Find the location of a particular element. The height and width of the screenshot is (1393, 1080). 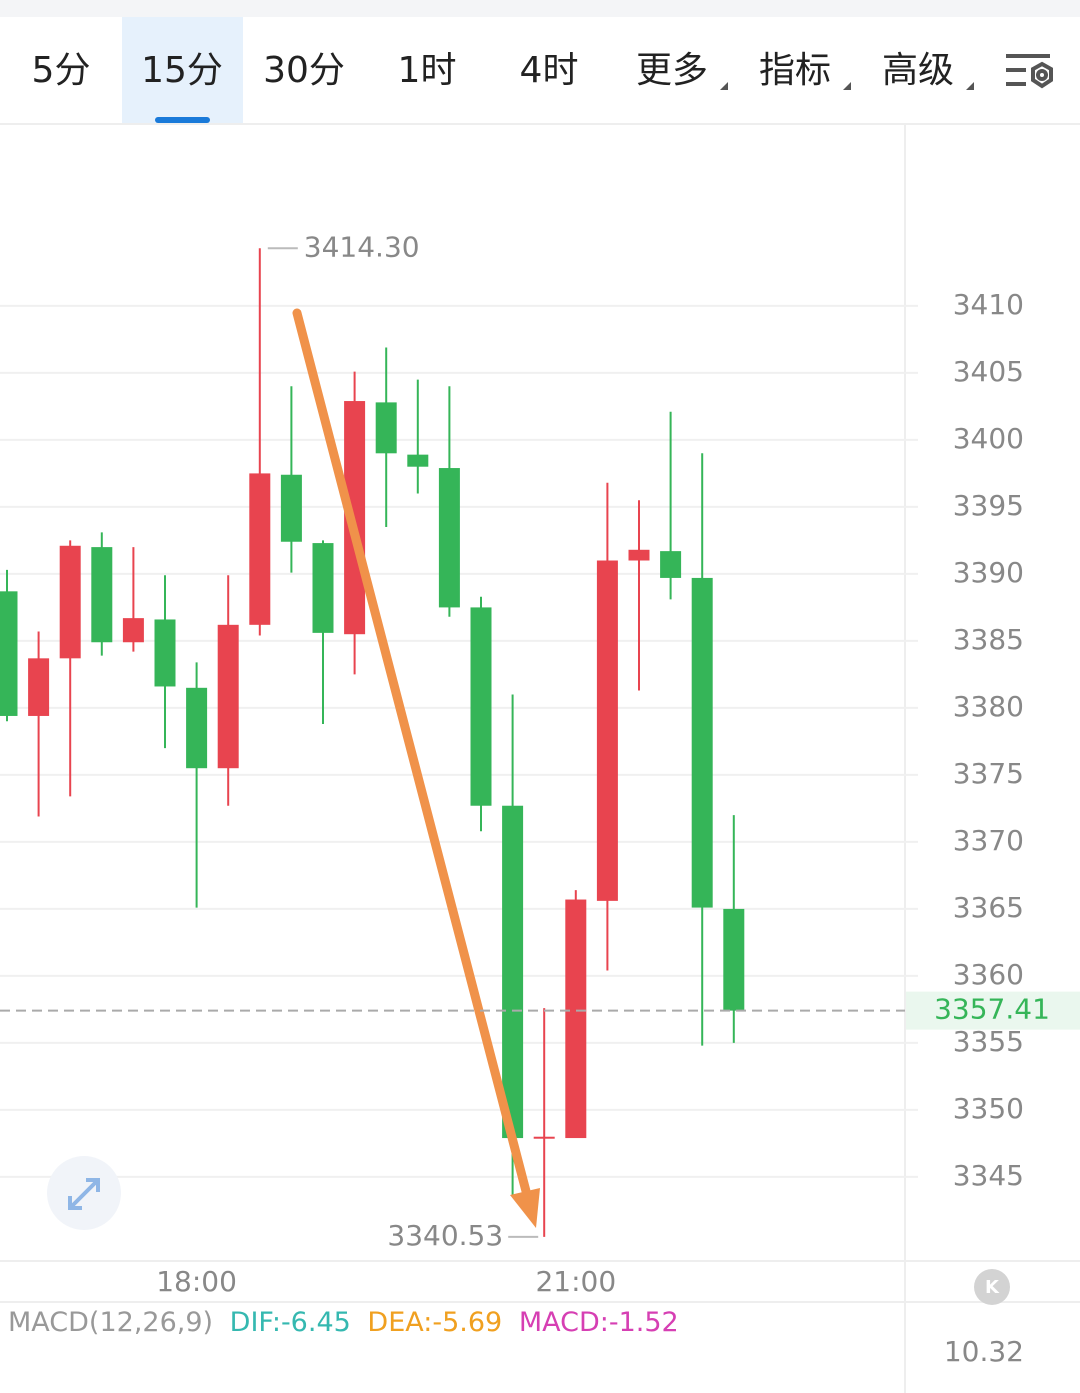

y-tick-label: 3385 is located at coordinates (988, 639).